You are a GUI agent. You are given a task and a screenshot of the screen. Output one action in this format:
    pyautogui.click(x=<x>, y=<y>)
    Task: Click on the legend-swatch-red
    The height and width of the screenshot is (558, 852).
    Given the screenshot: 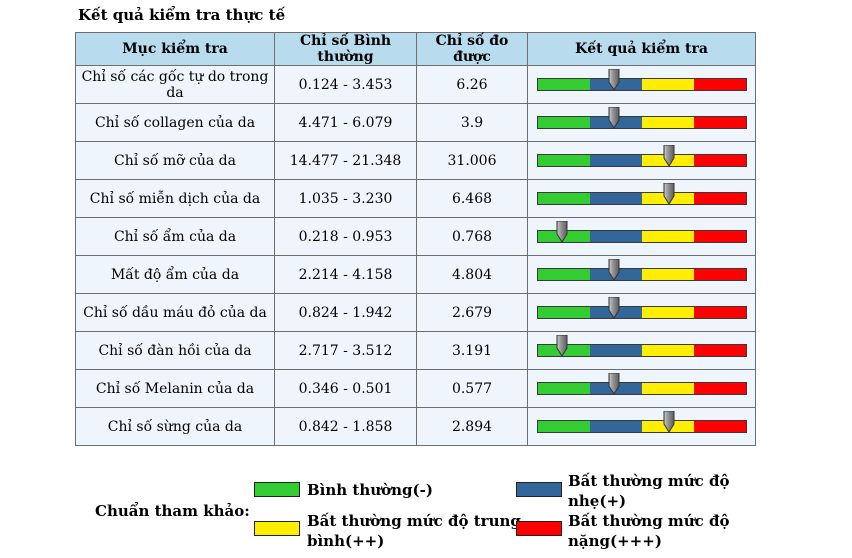 What is the action you would take?
    pyautogui.click(x=539, y=528)
    